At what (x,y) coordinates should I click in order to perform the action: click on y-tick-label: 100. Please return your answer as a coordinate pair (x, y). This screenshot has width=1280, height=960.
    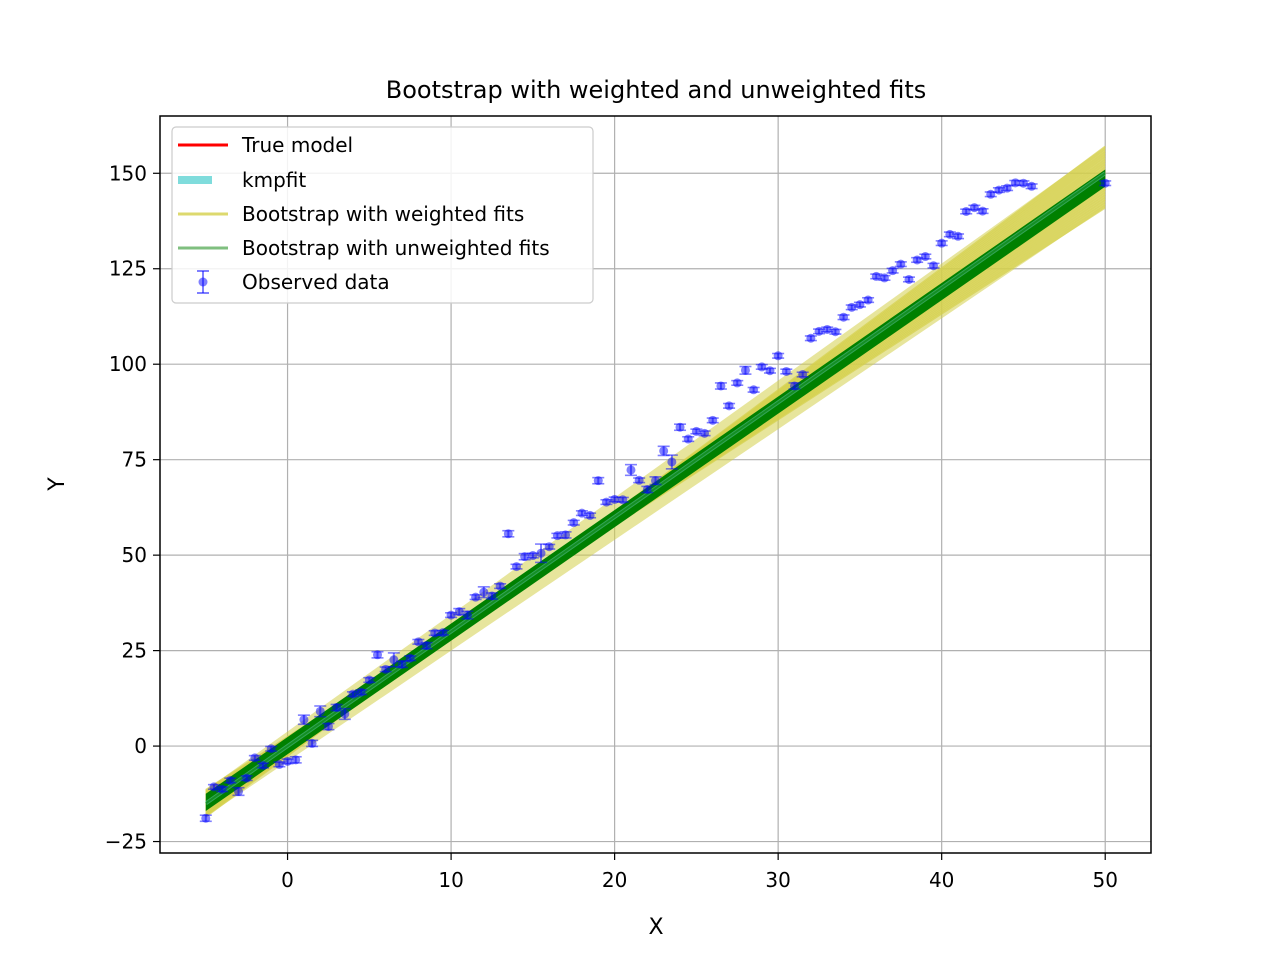
    Looking at the image, I should click on (128, 364).